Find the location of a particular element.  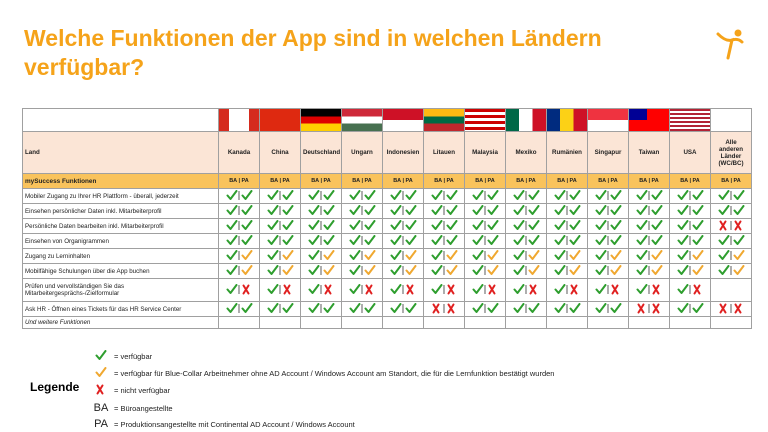

legend-text: = Büroangestellte is located at coordinates (143, 408).